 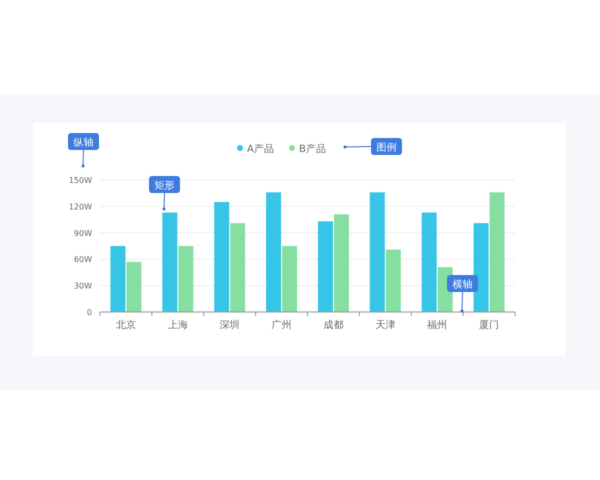 I want to click on y-tick-label: 120W, so click(x=80, y=207).